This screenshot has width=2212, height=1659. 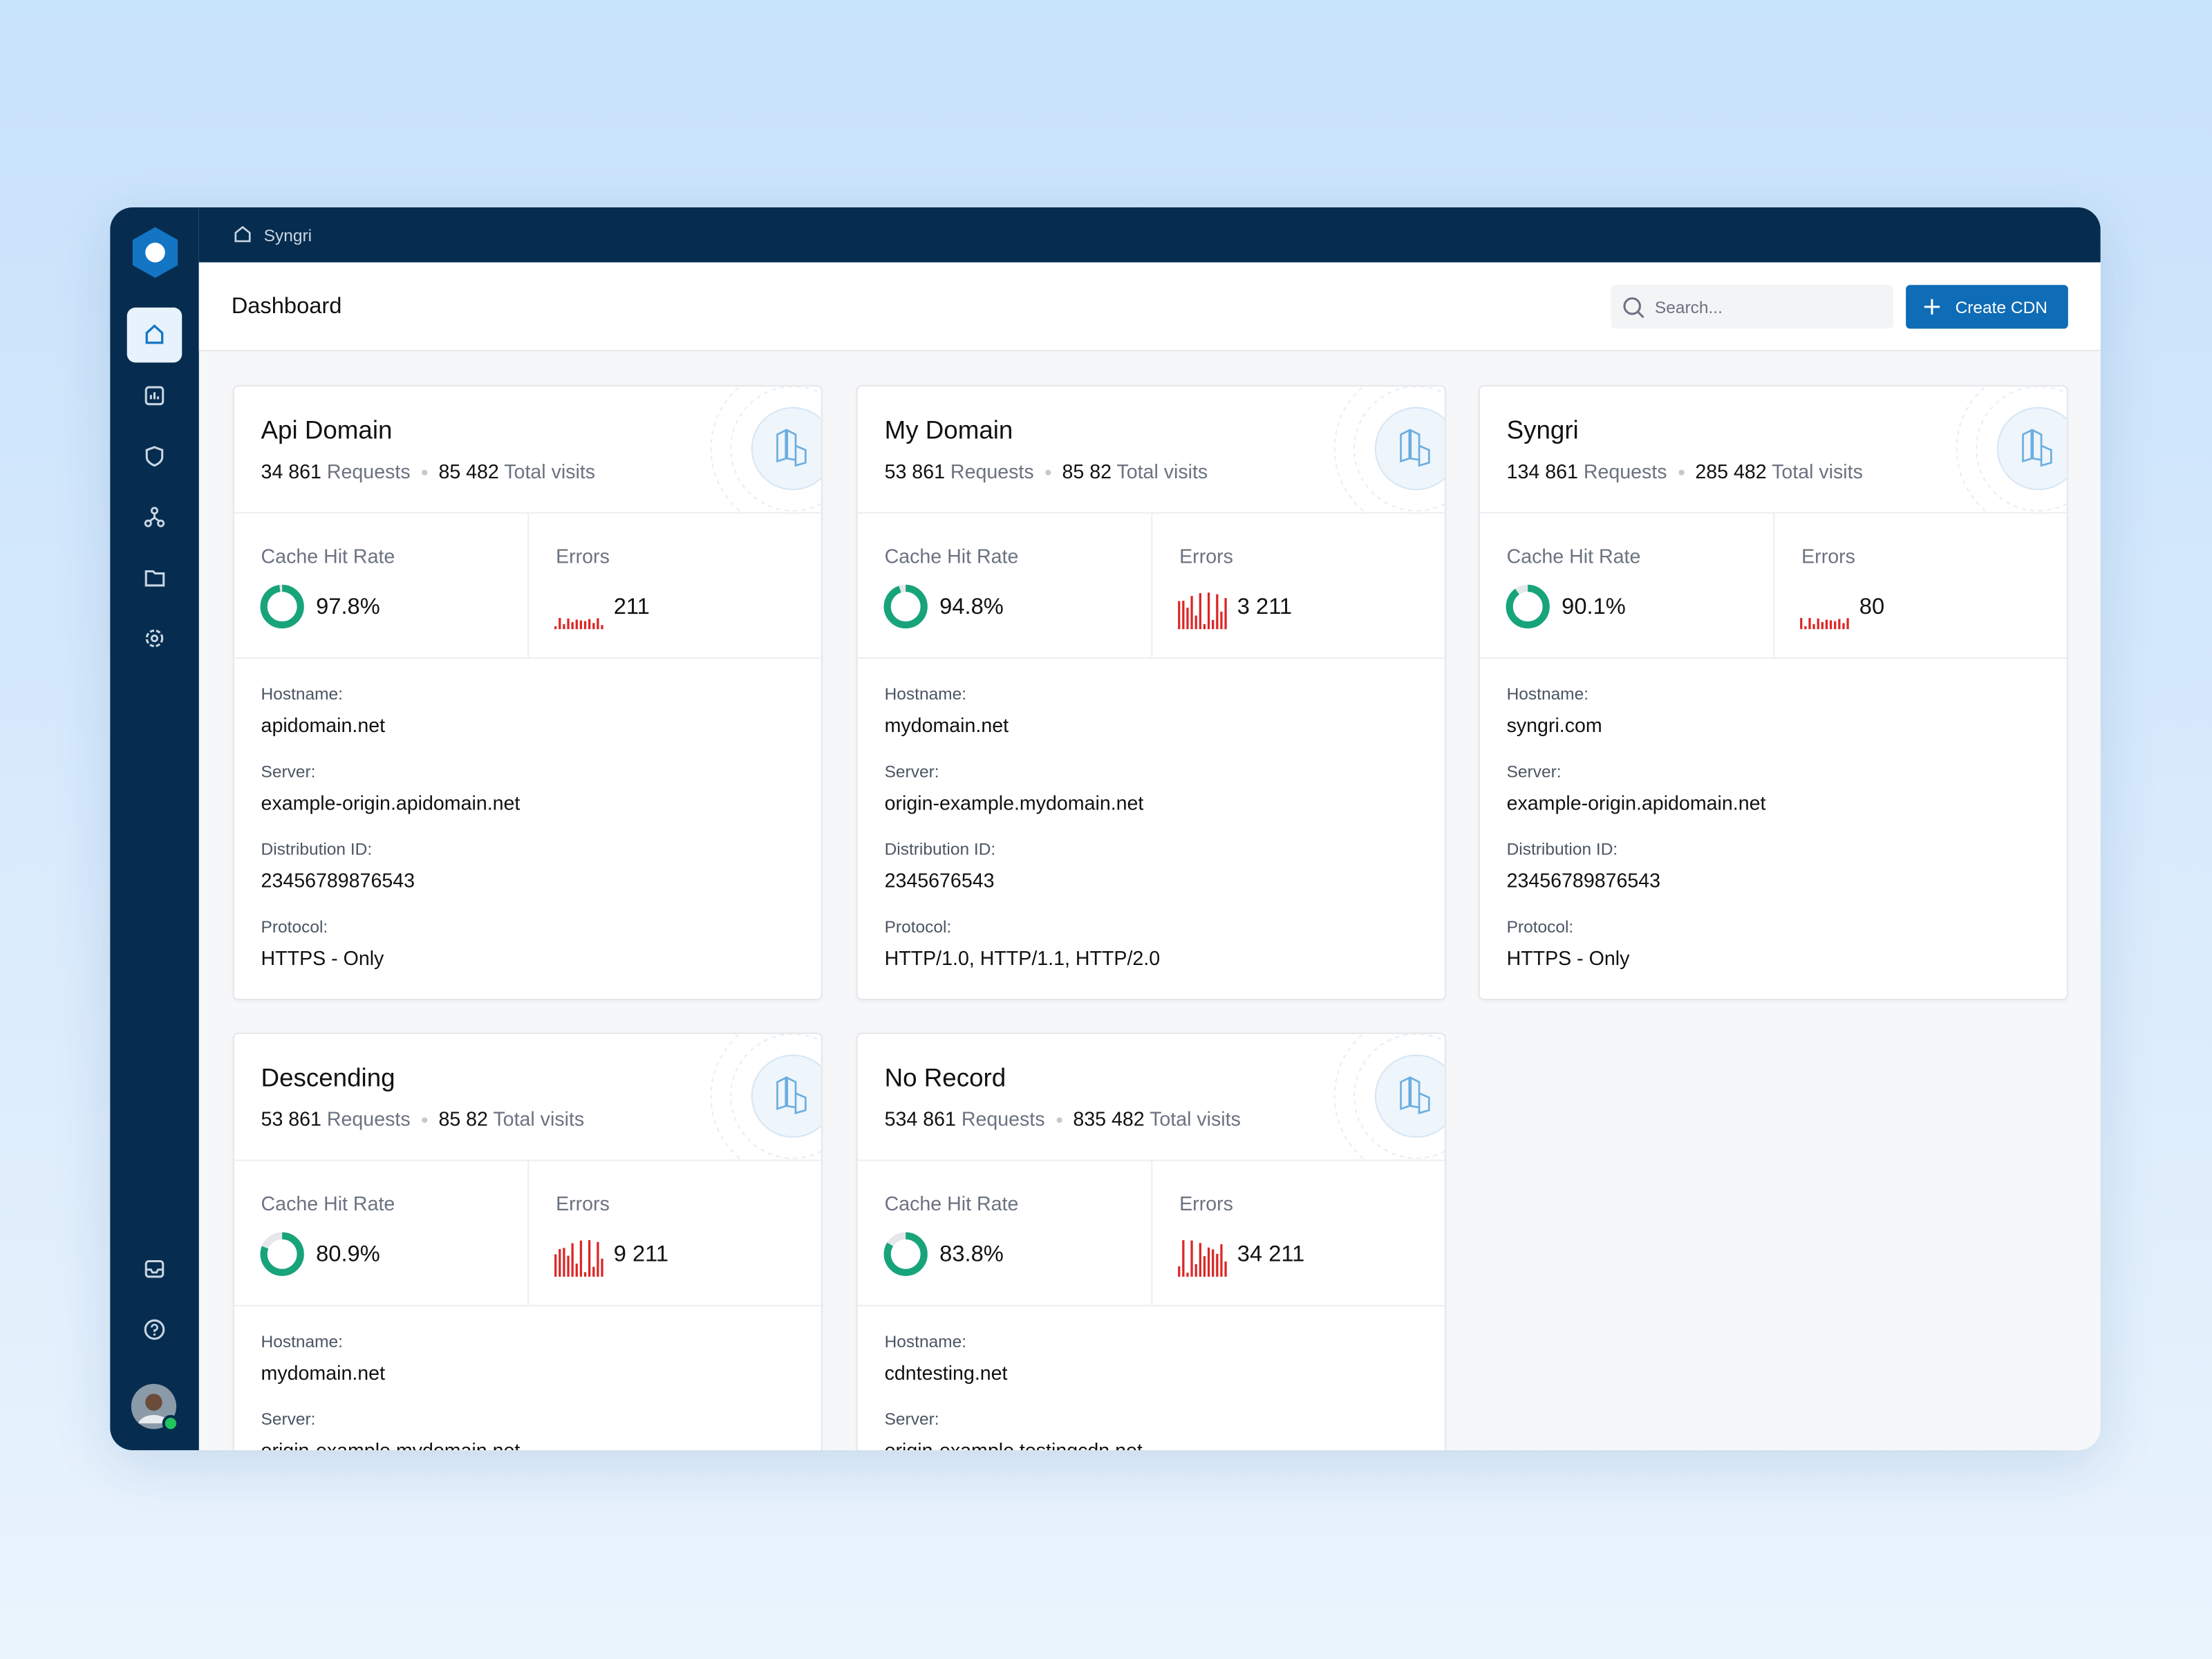 What do you see at coordinates (291, 471) in the screenshot?
I see `requests-value: 34 861` at bounding box center [291, 471].